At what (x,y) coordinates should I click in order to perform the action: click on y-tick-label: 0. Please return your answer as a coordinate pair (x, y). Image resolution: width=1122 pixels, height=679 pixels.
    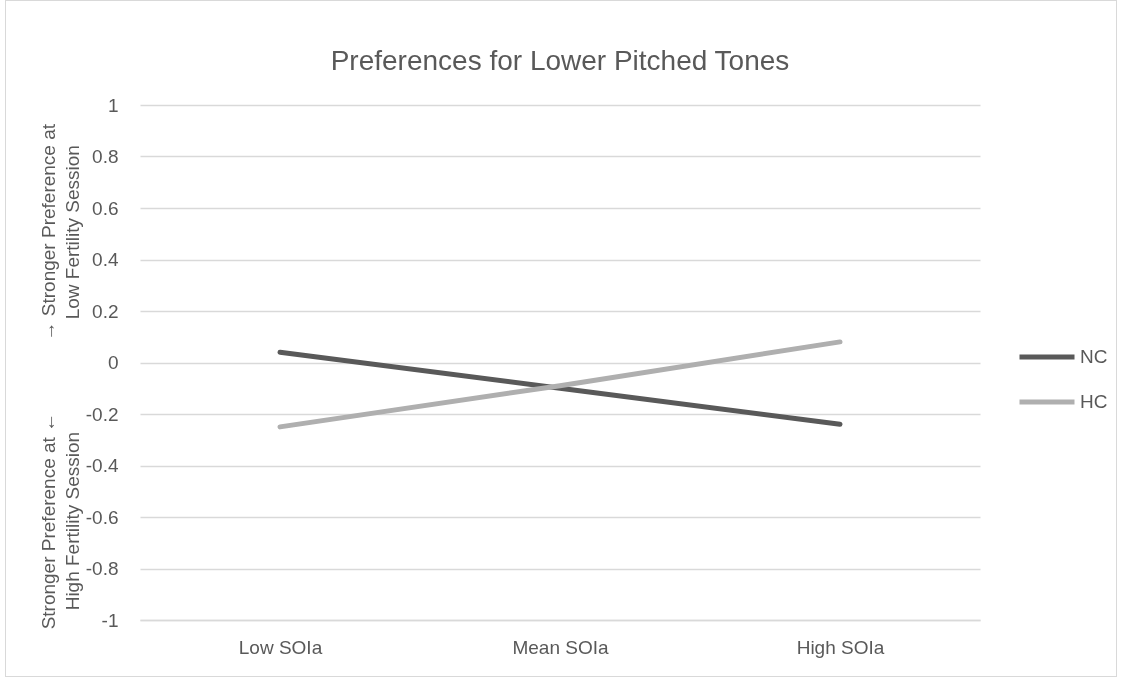
    Looking at the image, I should click on (113, 362).